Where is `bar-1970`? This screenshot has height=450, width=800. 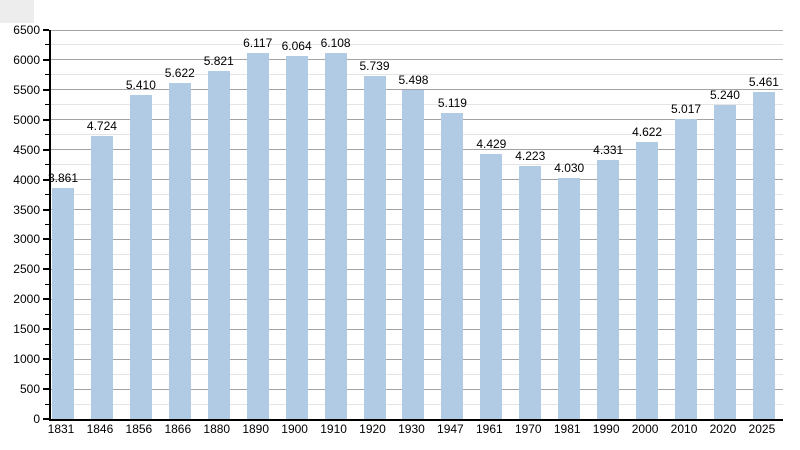 bar-1970 is located at coordinates (530, 292).